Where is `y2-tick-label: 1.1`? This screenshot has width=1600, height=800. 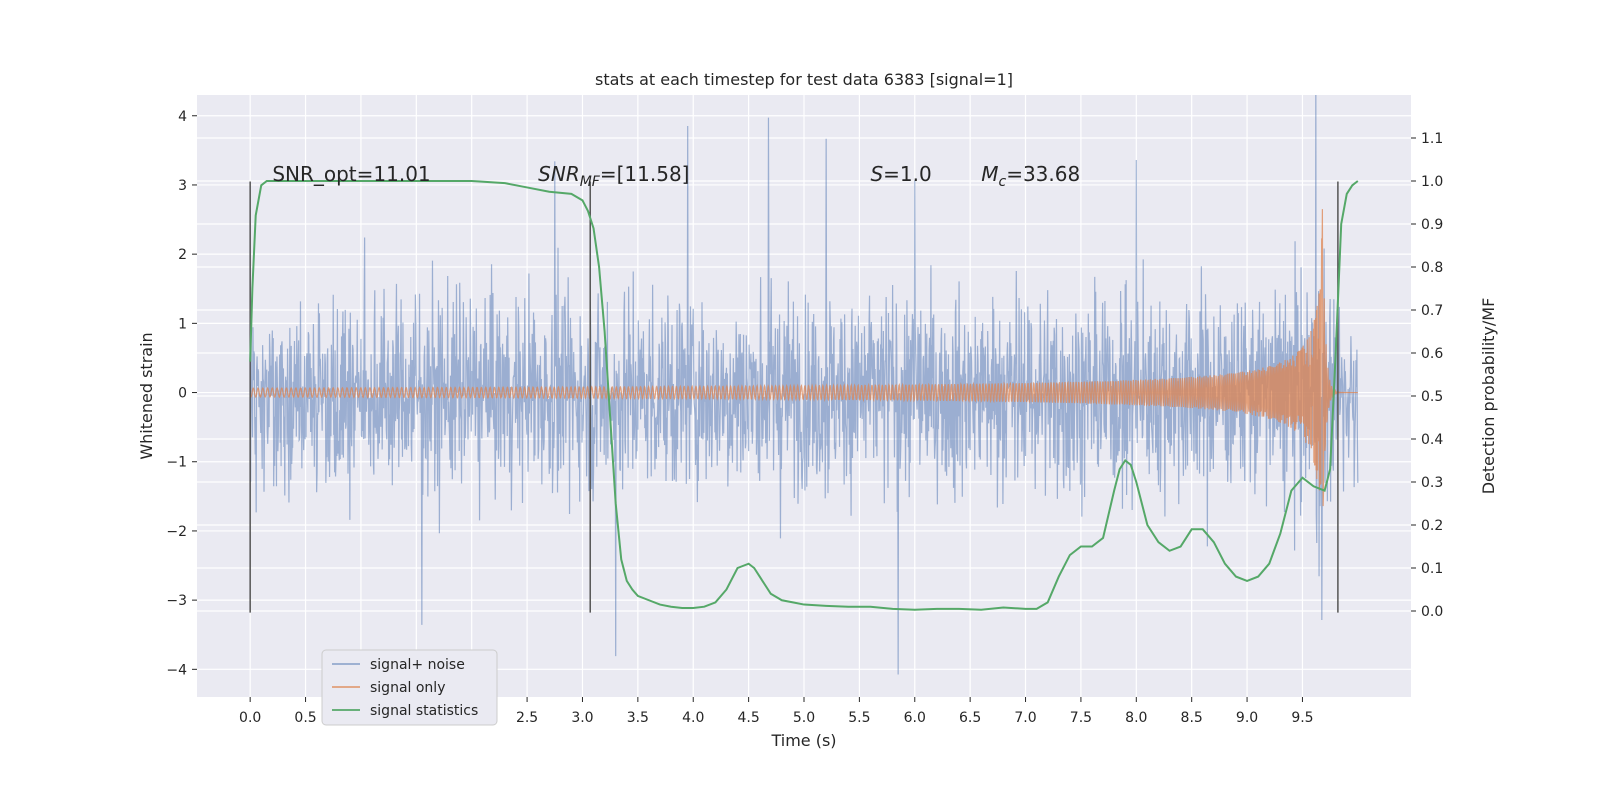 y2-tick-label: 1.1 is located at coordinates (1432, 139).